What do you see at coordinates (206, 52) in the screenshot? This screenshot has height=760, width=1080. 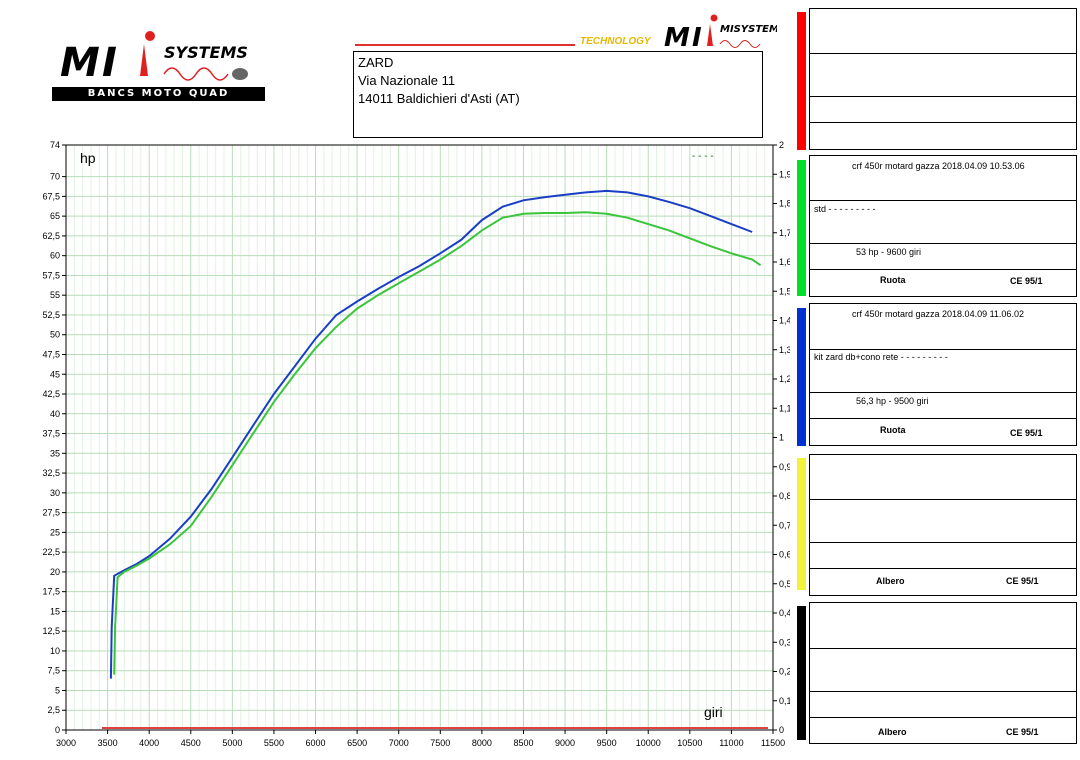 I see `svg-text: SYSTEMS` at bounding box center [206, 52].